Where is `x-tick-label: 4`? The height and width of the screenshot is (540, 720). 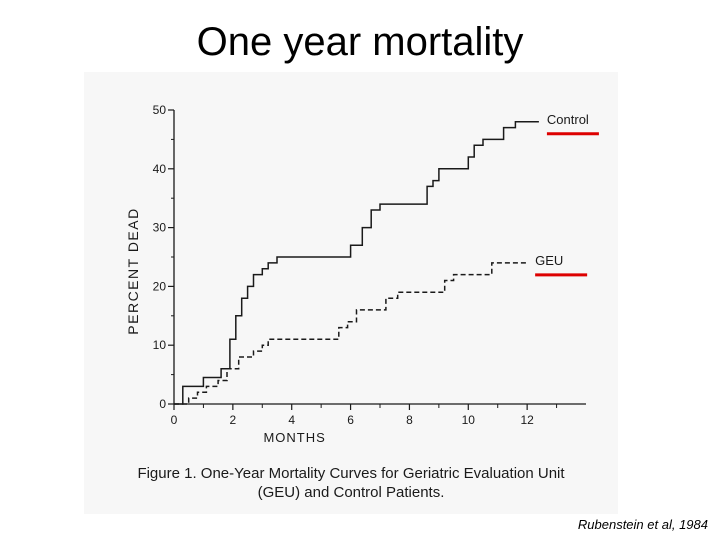 x-tick-label: 4 is located at coordinates (291, 420).